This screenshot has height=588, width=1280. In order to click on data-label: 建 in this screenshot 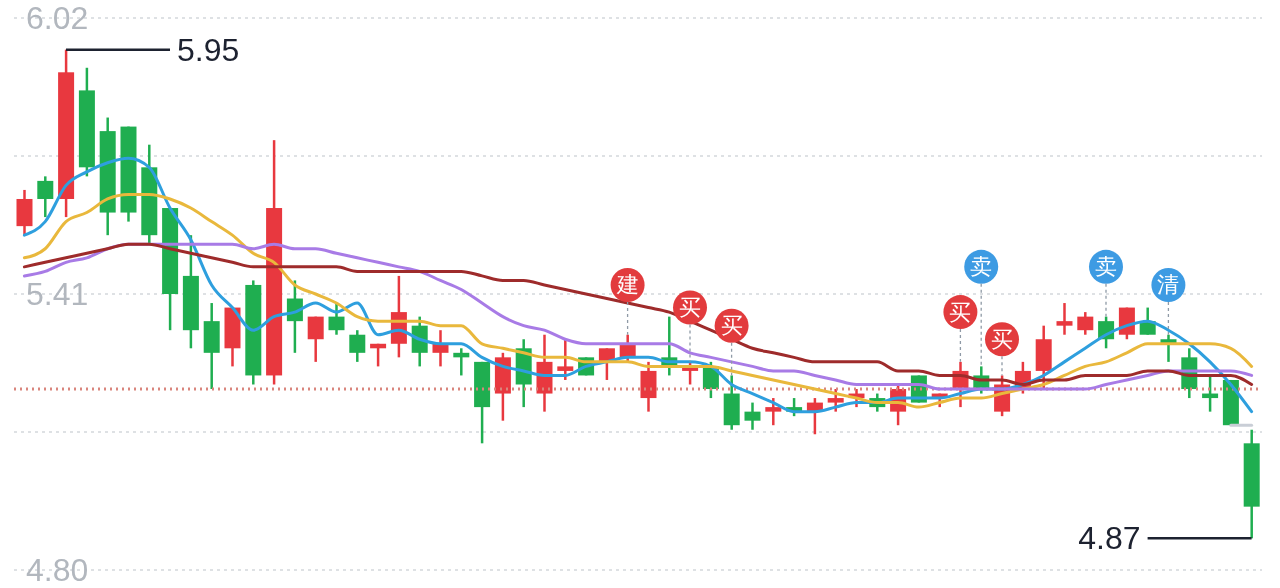, I will do `click(627, 285)`.